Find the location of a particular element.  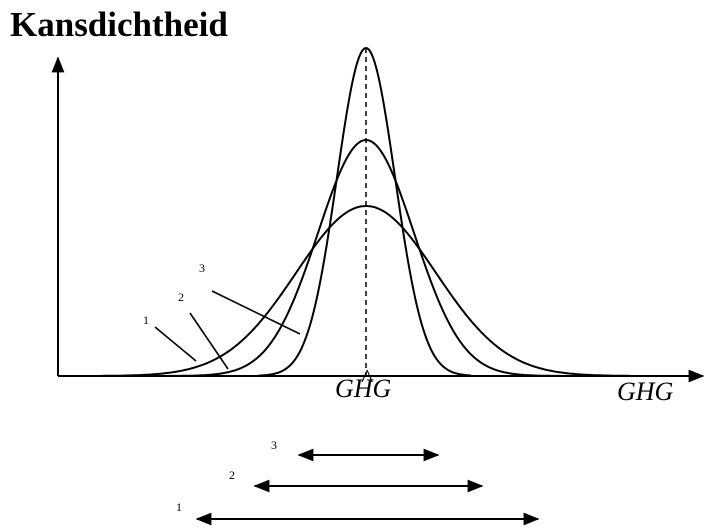

hat-mark: ^ is located at coordinates (367, 378).